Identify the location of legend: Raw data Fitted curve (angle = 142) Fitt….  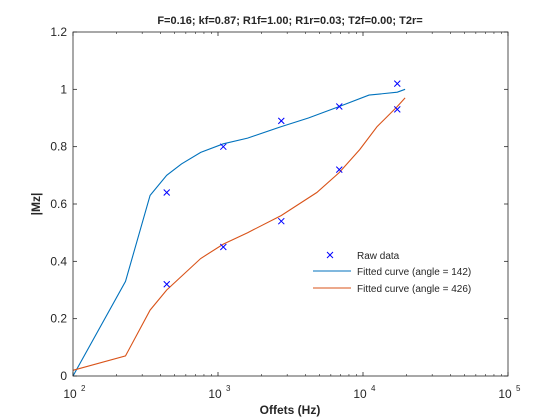
(392, 273).